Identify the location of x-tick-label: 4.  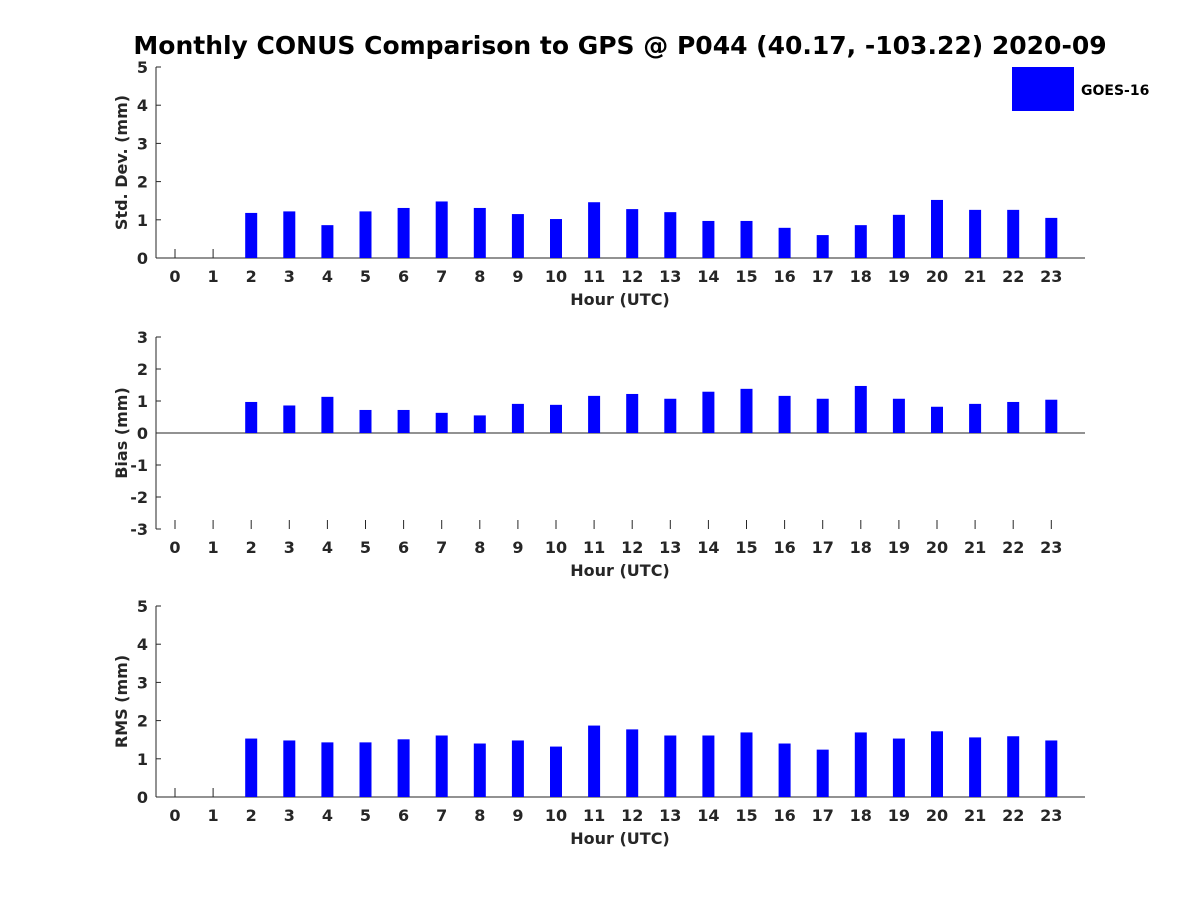
(327, 547).